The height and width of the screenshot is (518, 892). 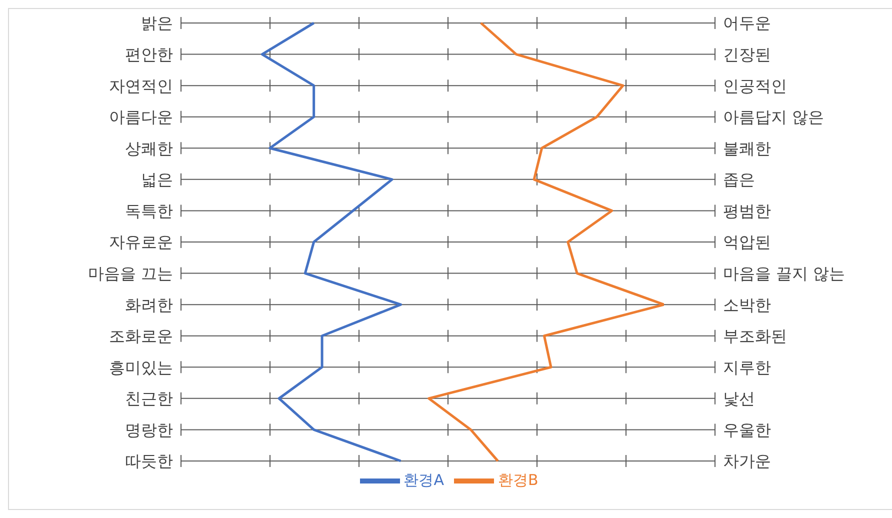 What do you see at coordinates (130, 273) in the screenshot?
I see `y-tick-label: 마음을 끄는` at bounding box center [130, 273].